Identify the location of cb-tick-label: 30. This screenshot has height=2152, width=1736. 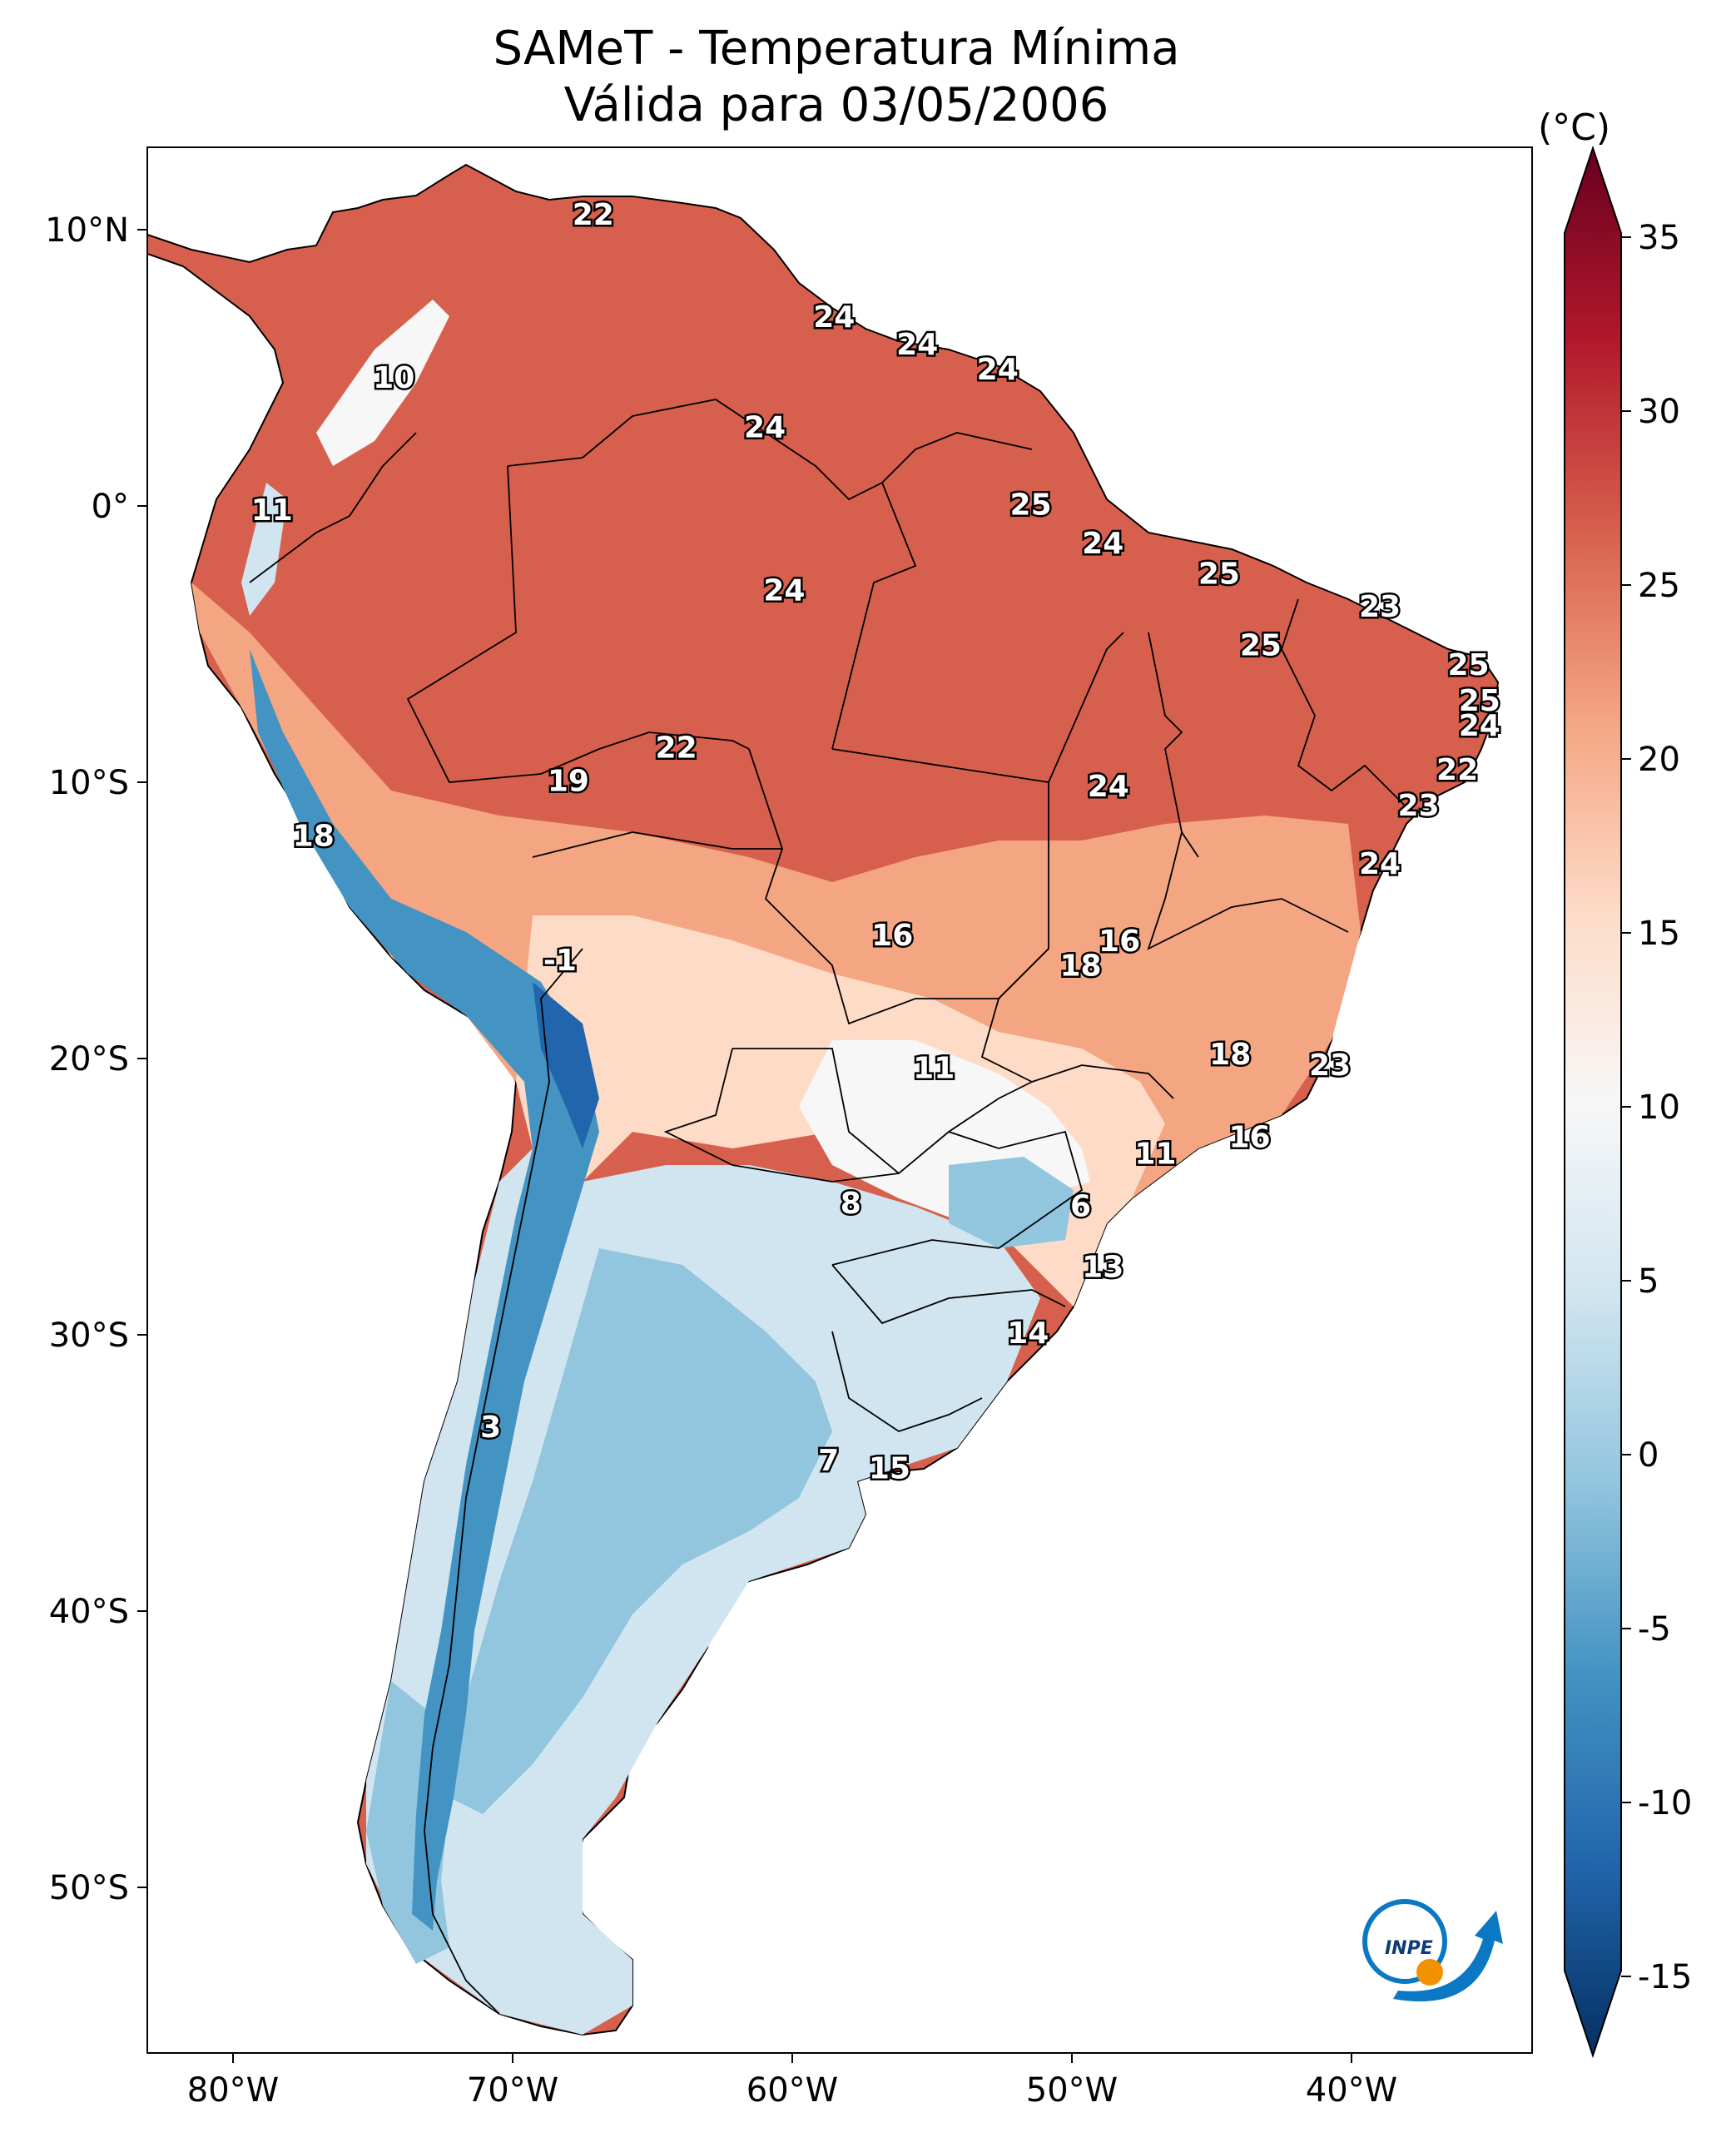
(1659, 412).